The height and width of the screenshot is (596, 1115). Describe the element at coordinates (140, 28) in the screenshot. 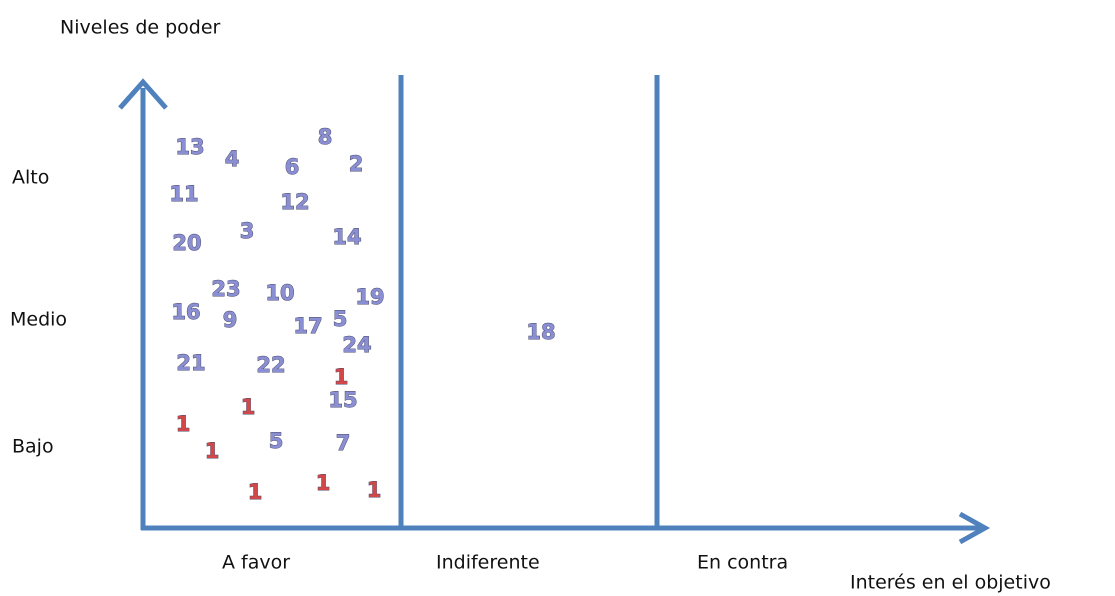

I see `y-axis-title: Niveles de poder` at that location.